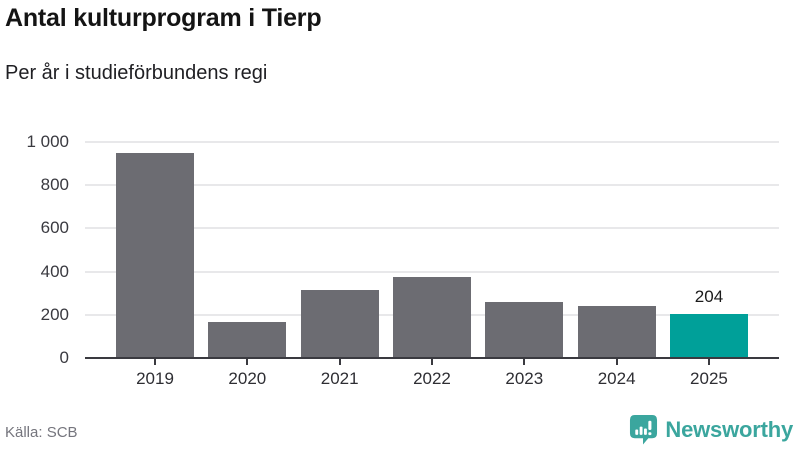  I want to click on x-tick-label-2023: 2023, so click(524, 378).